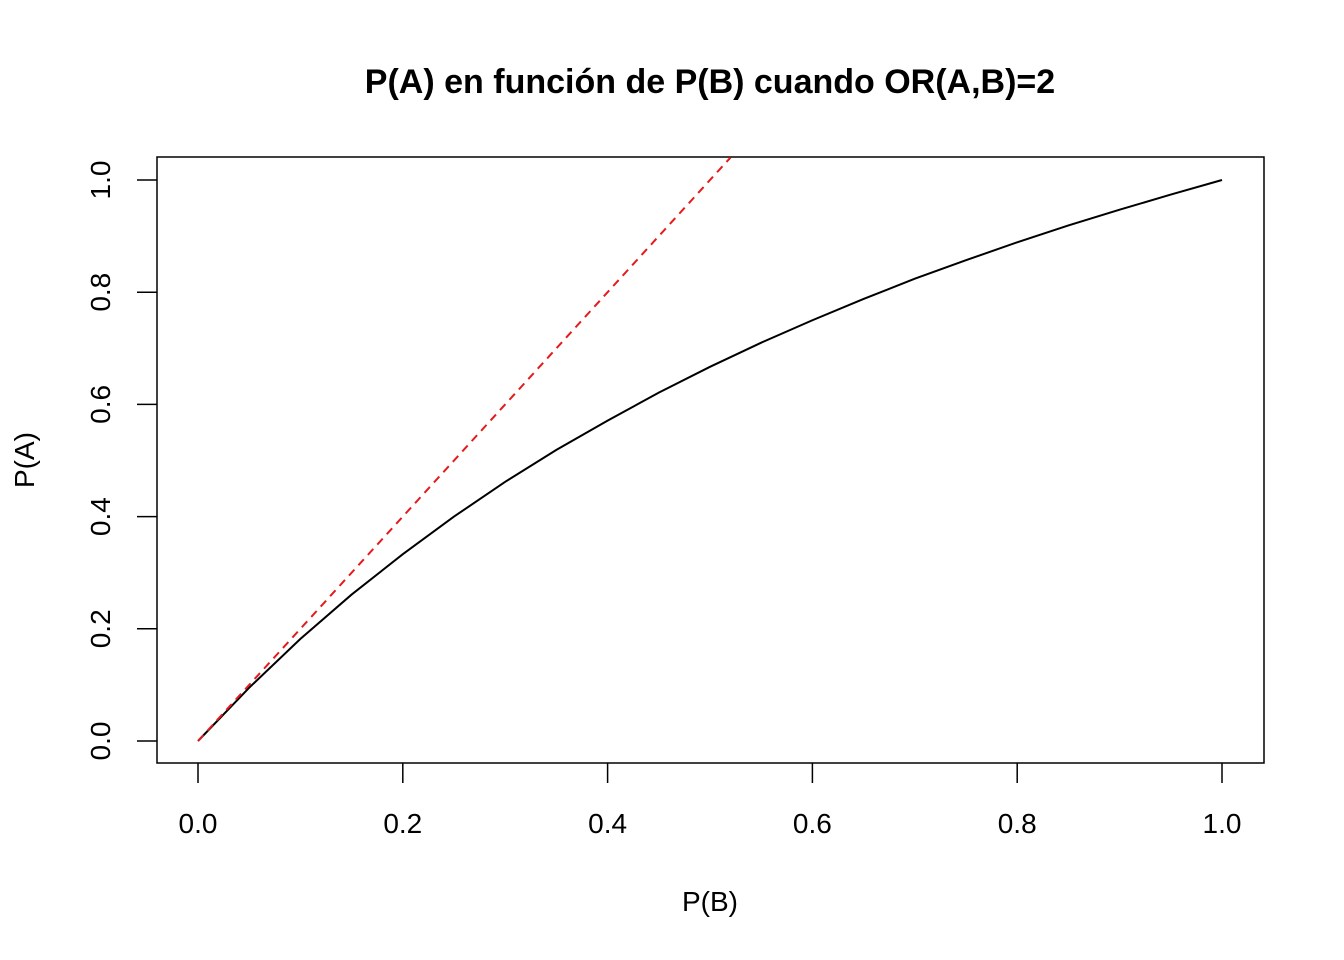 This screenshot has width=1344, height=960. What do you see at coordinates (24, 460) in the screenshot?
I see `y-axis-label: P(A)` at bounding box center [24, 460].